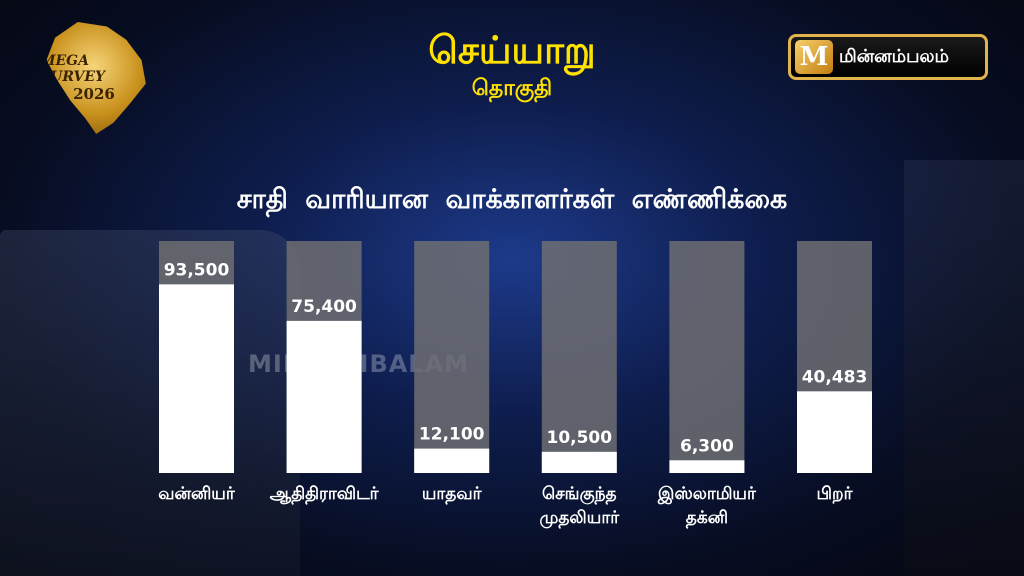 The width and height of the screenshot is (1024, 576). I want to click on background-right-figure, so click(964, 368).